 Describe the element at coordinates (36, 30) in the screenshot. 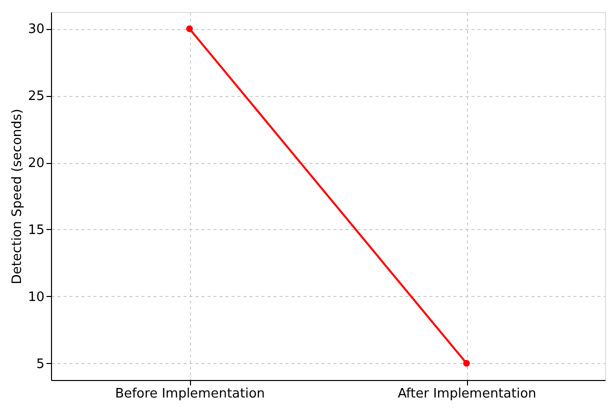

I see `y-tick-label: 30` at that location.